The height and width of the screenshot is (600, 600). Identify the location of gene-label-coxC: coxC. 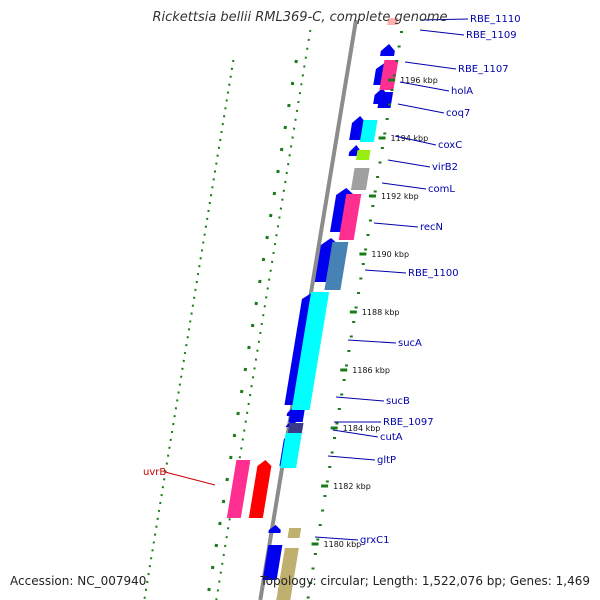
(450, 145).